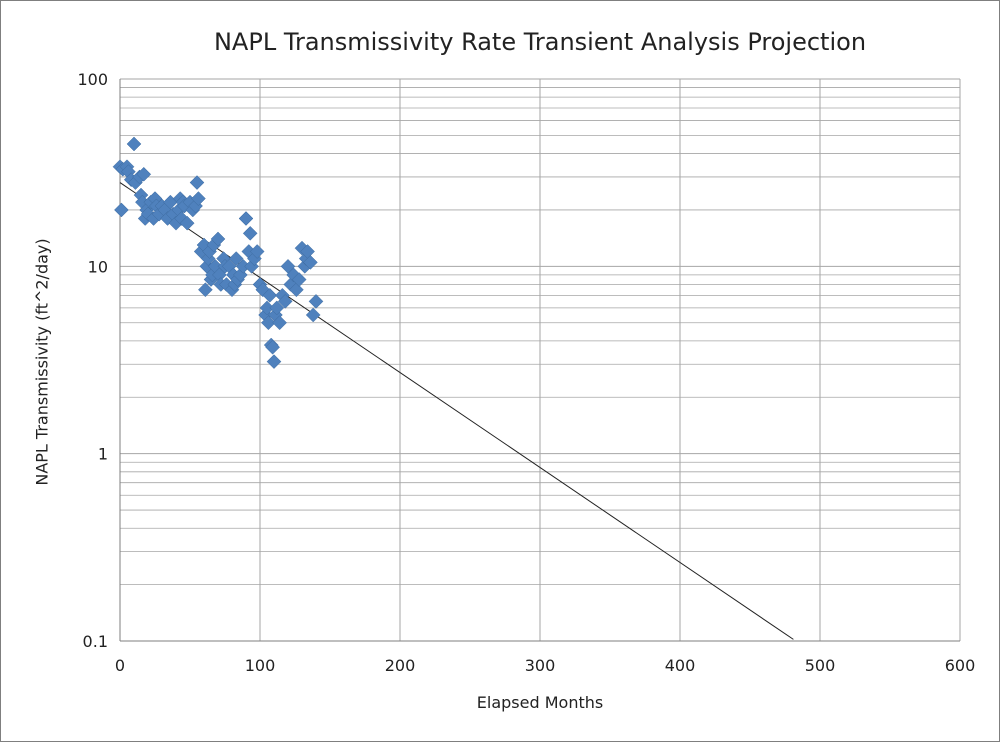  I want to click on x-tick-label: 500, so click(820, 665).